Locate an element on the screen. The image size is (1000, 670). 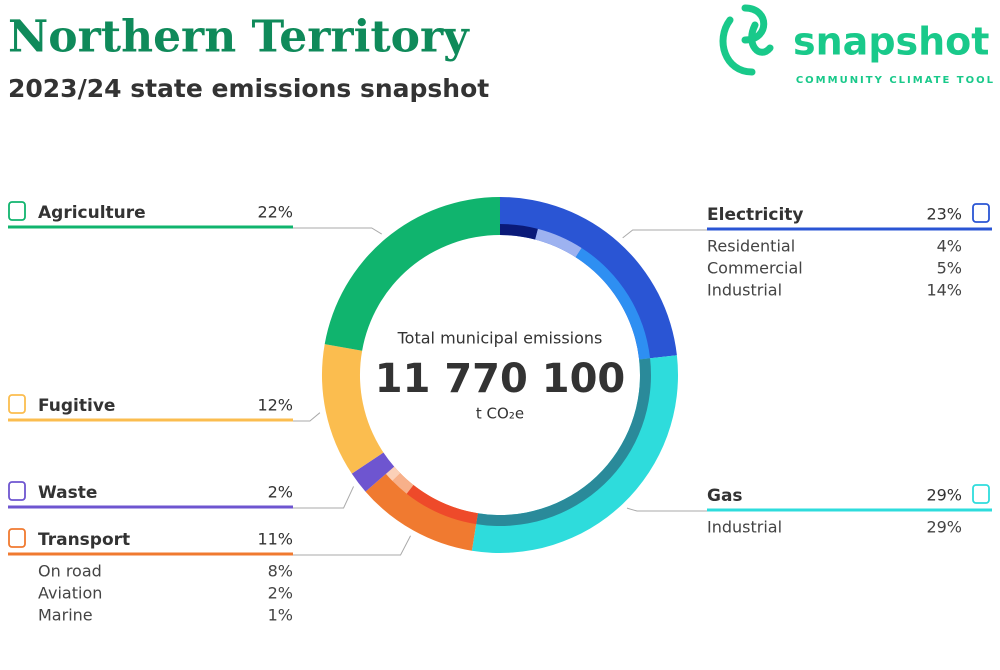
subsector-percent: 14% is located at coordinates (944, 290).